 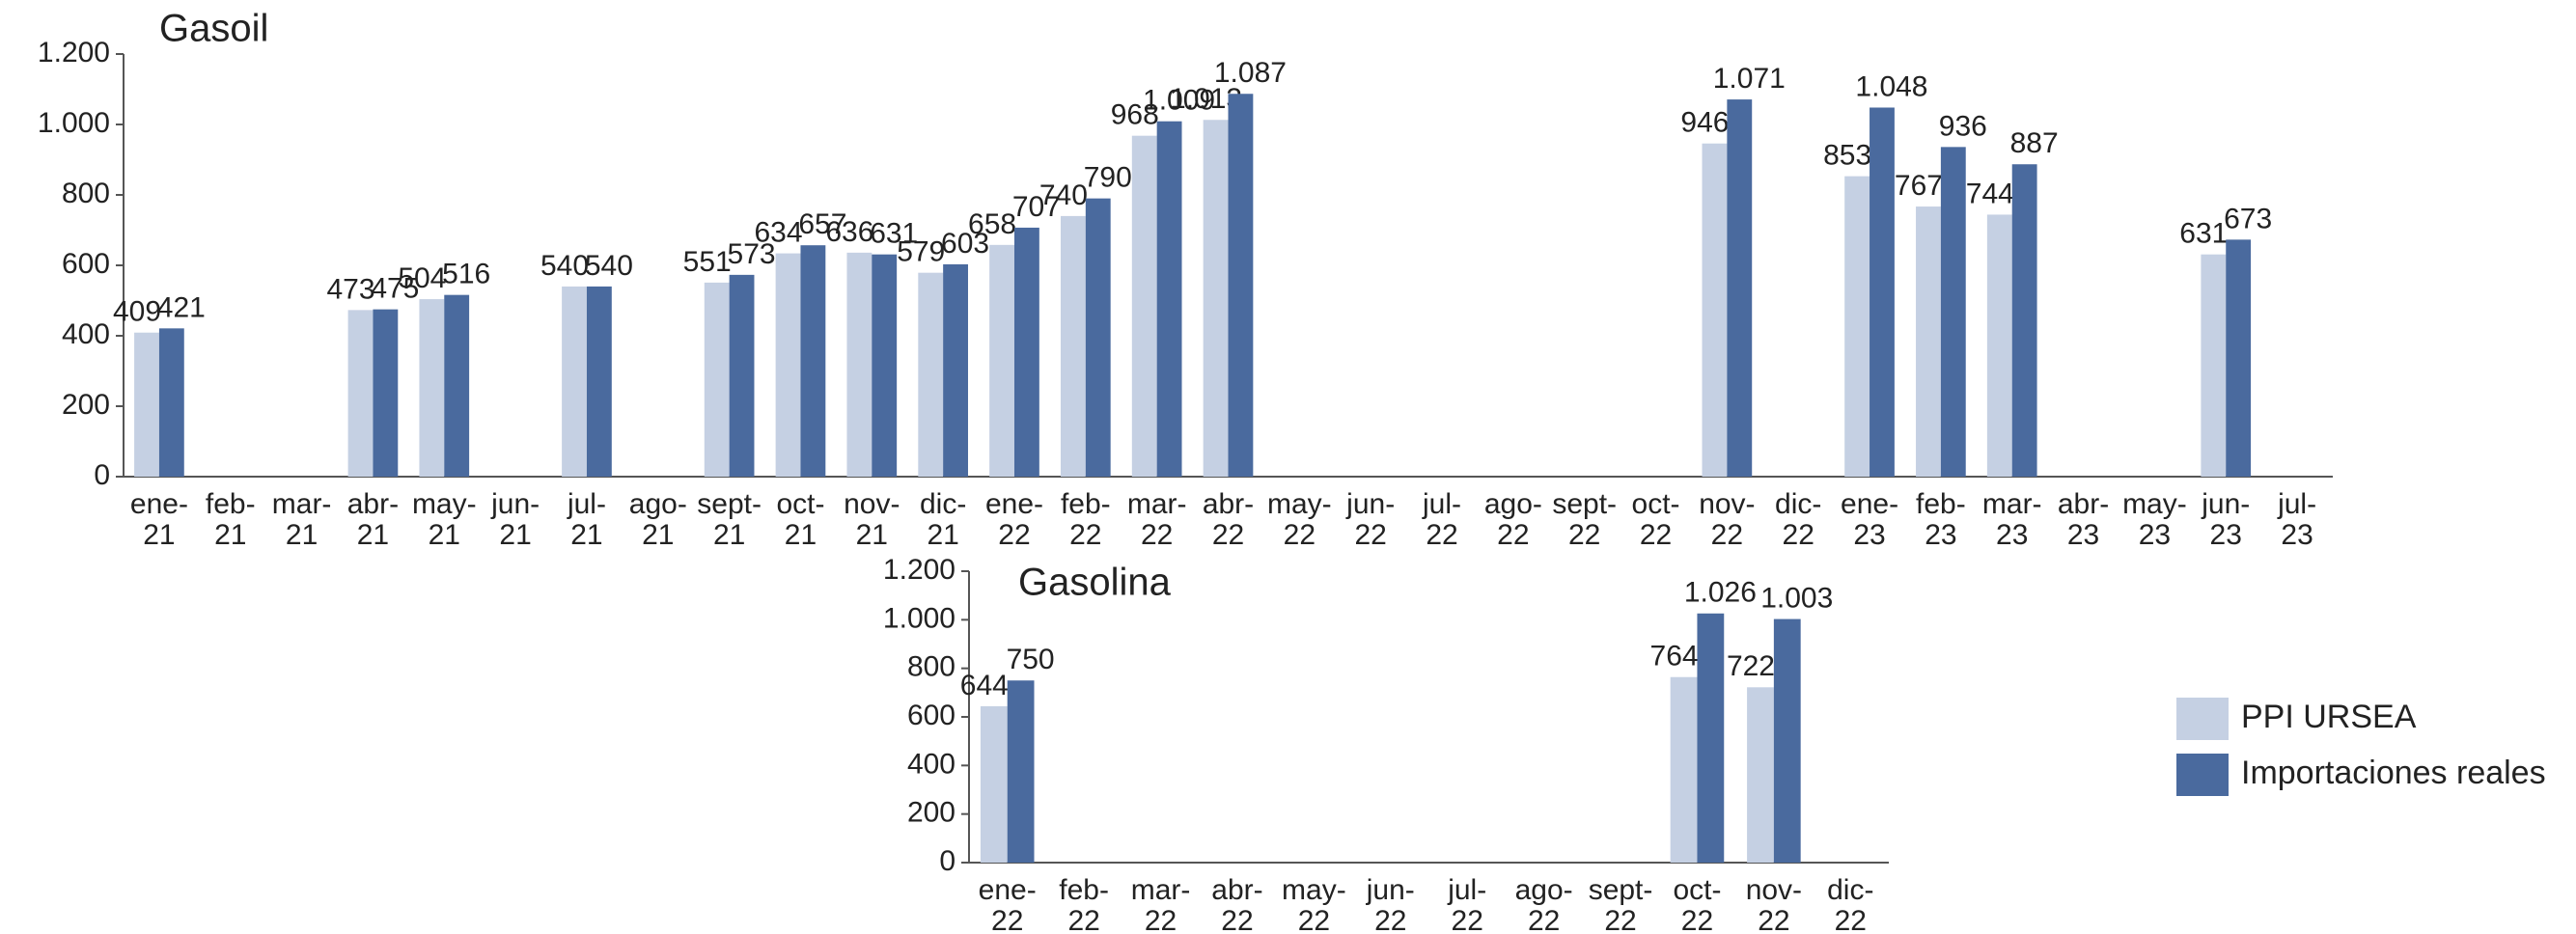 I want to click on chart-title: Gasolina, so click(x=1095, y=583).